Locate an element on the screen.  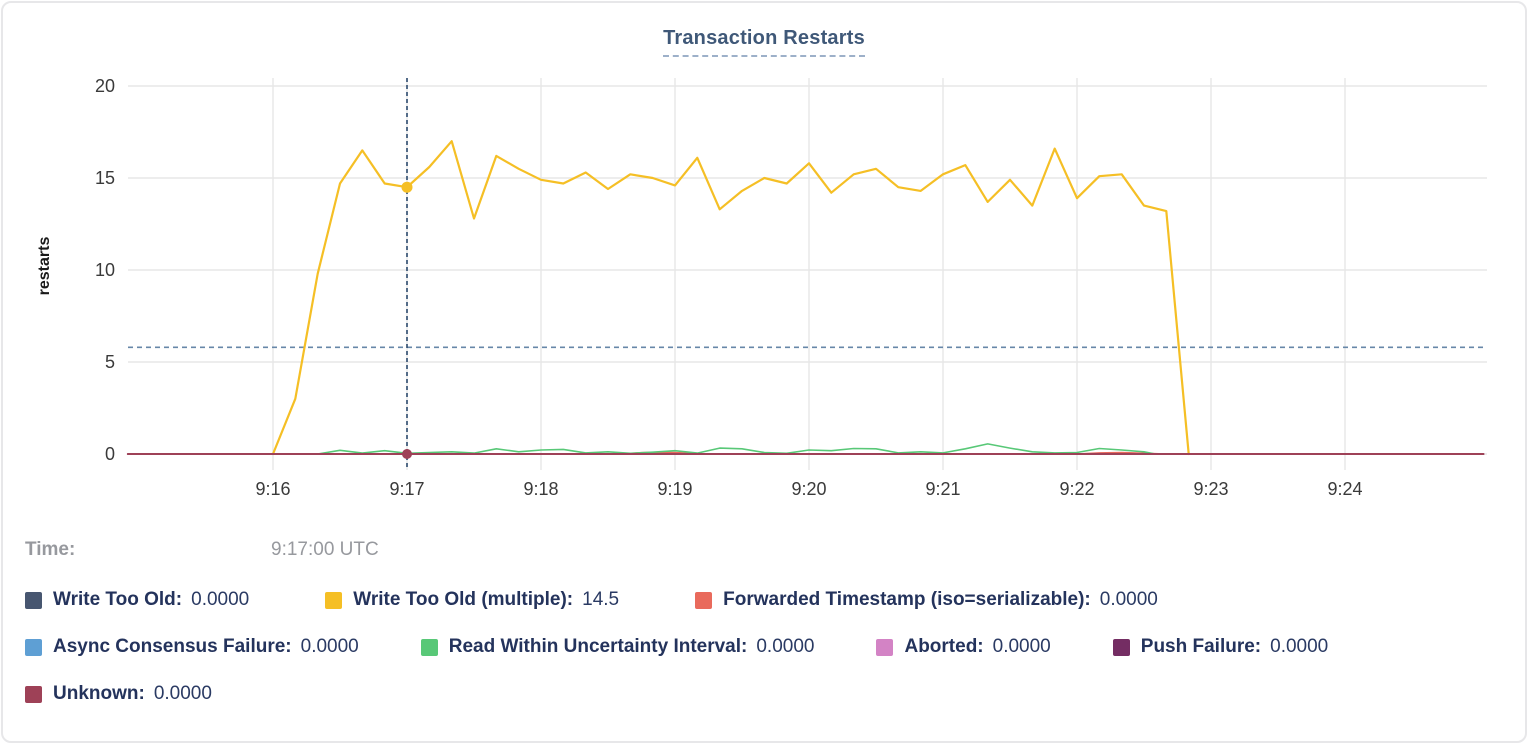
legend-swatch-unknown is located at coordinates (33, 694).